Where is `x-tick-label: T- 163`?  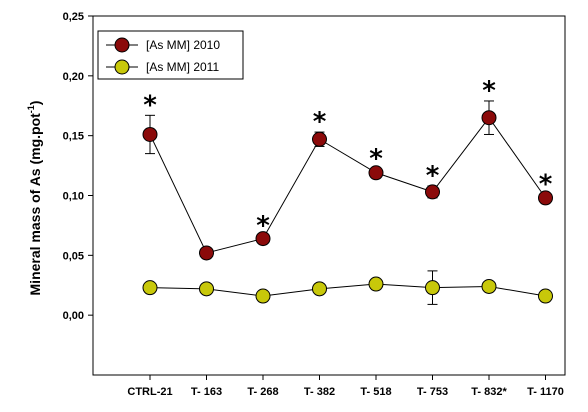 x-tick-label: T- 163 is located at coordinates (206, 392).